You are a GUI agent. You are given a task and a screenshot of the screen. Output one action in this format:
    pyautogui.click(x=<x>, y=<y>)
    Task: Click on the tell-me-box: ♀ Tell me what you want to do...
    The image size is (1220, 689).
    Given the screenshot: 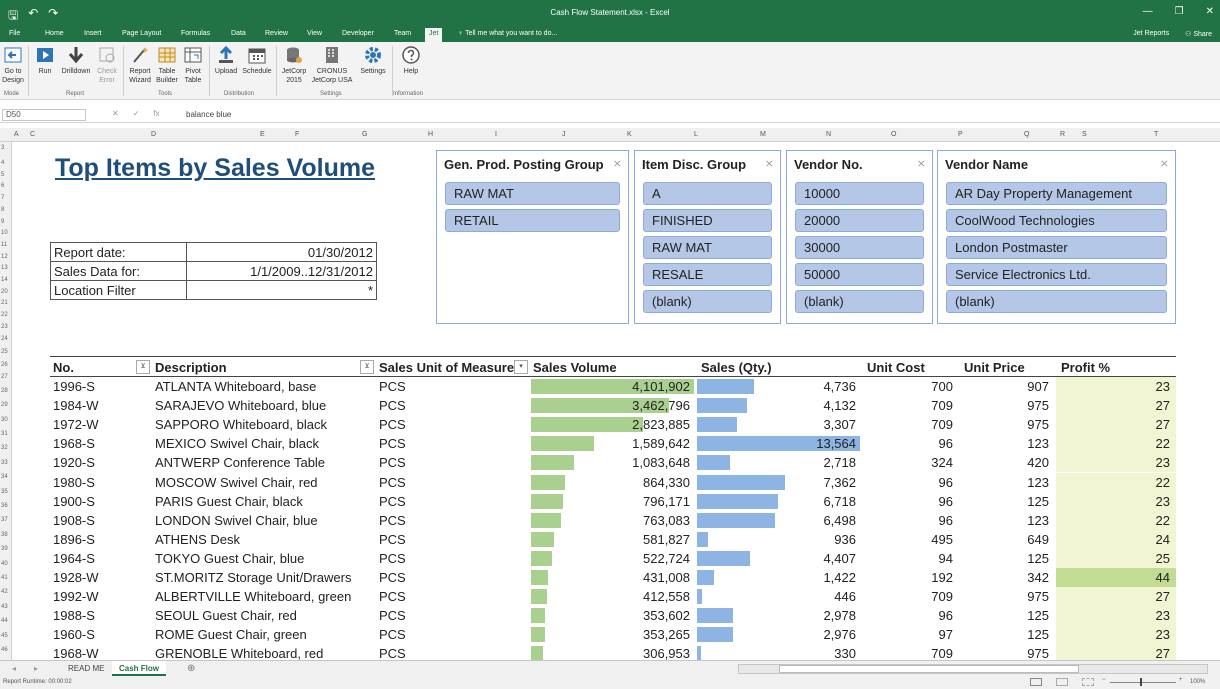 What is the action you would take?
    pyautogui.click(x=507, y=33)
    